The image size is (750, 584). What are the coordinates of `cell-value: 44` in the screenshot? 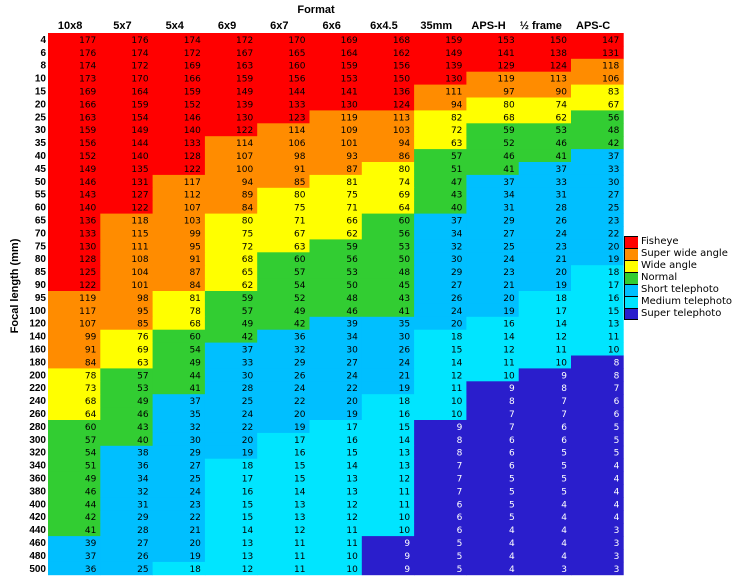 It's located at (91, 505).